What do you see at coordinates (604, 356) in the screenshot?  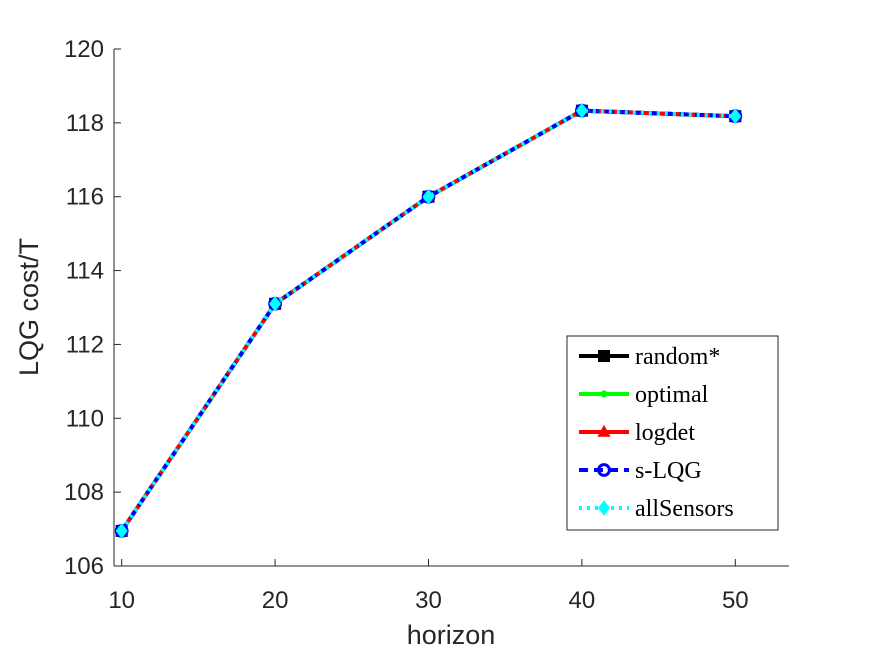 I see `legend-marker-random*` at bounding box center [604, 356].